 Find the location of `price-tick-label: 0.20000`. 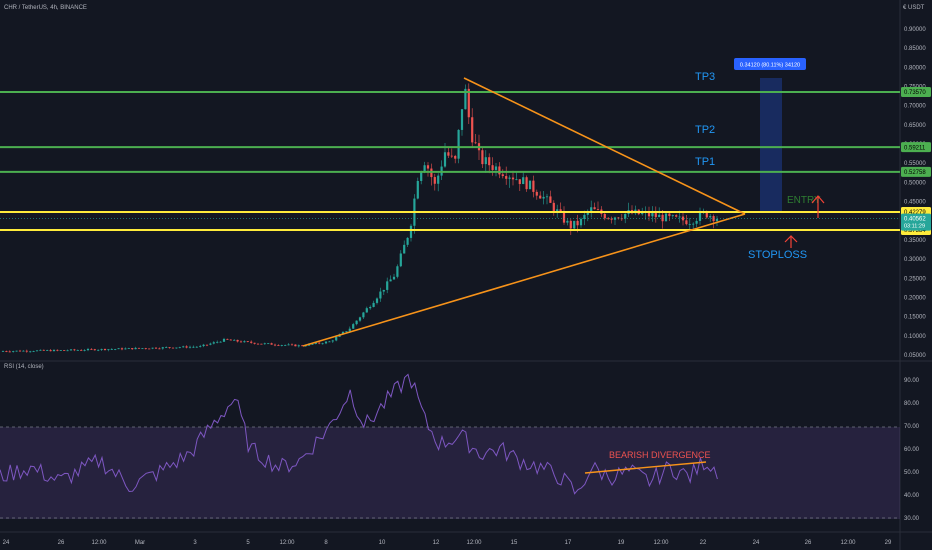

price-tick-label: 0.20000 is located at coordinates (915, 298).